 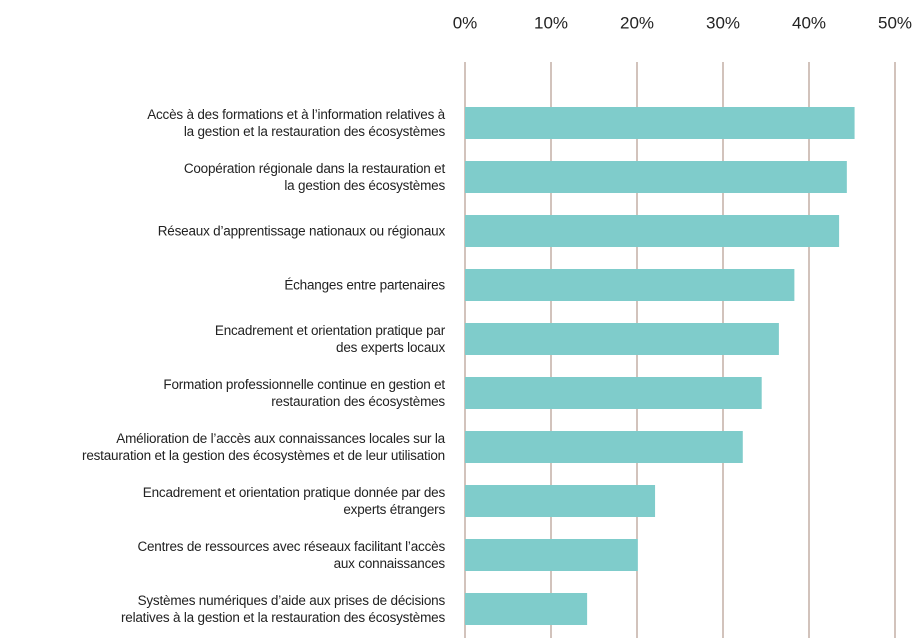 What do you see at coordinates (723, 22) in the screenshot?
I see `x-tick-label: 30%` at bounding box center [723, 22].